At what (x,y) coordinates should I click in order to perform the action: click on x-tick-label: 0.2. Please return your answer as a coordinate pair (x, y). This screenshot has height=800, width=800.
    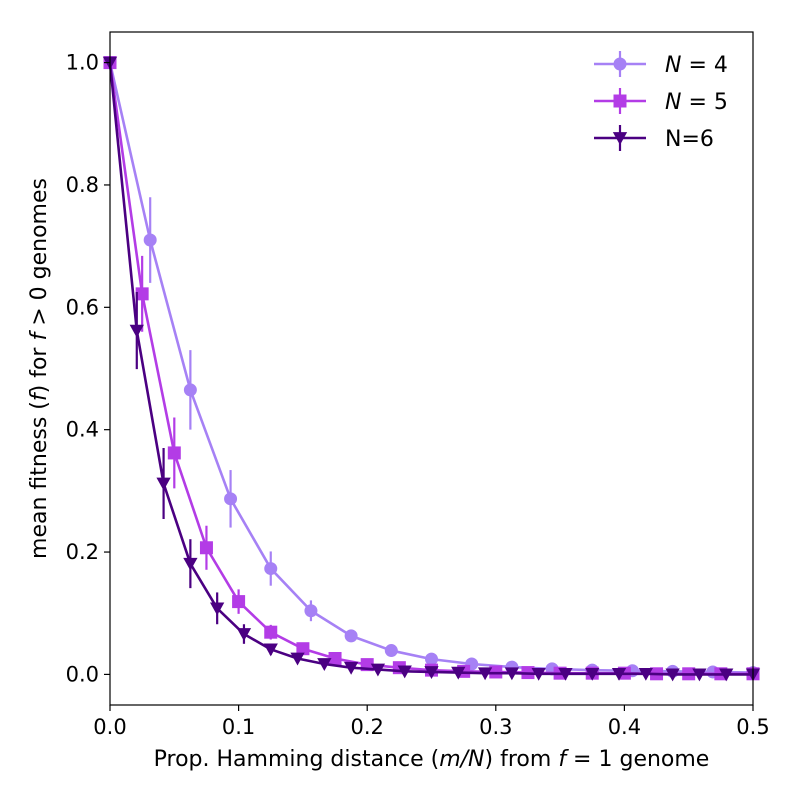
    Looking at the image, I should click on (366, 727).